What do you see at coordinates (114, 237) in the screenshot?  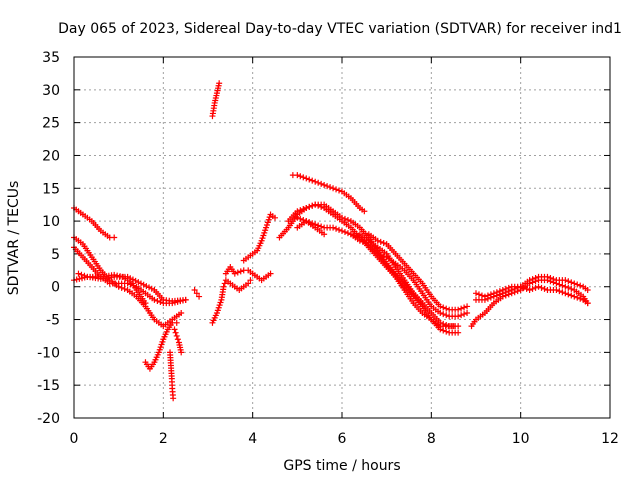 I see `arc1-point` at bounding box center [114, 237].